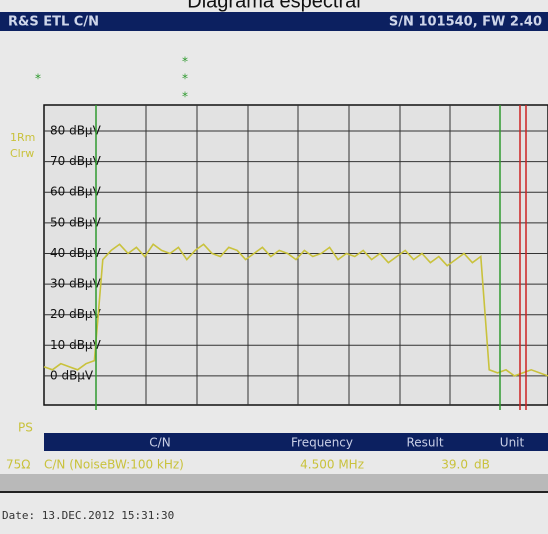 This screenshot has height=534, width=548. I want to click on serial-info: S/N 101540, FW 2.40, so click(465, 22).